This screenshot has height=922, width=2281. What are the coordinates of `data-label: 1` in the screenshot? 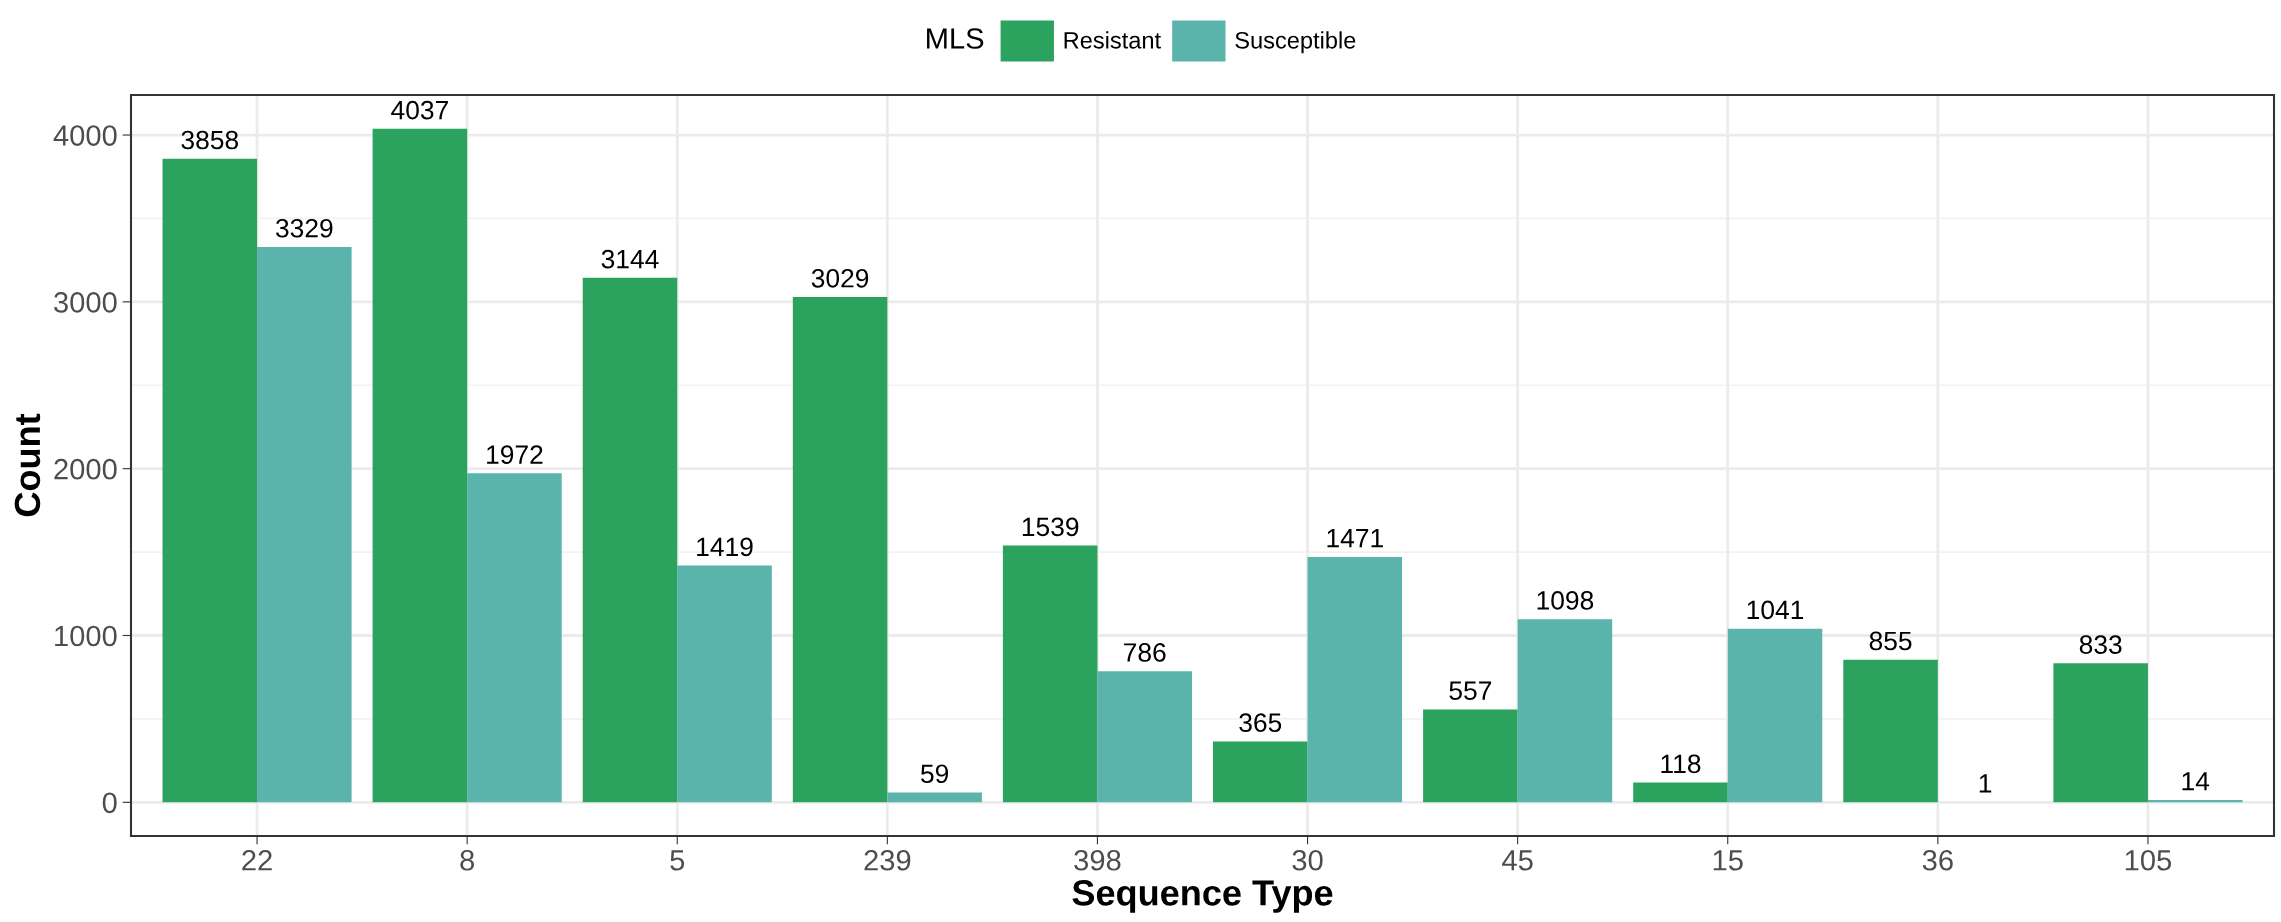 It's located at (1985, 783).